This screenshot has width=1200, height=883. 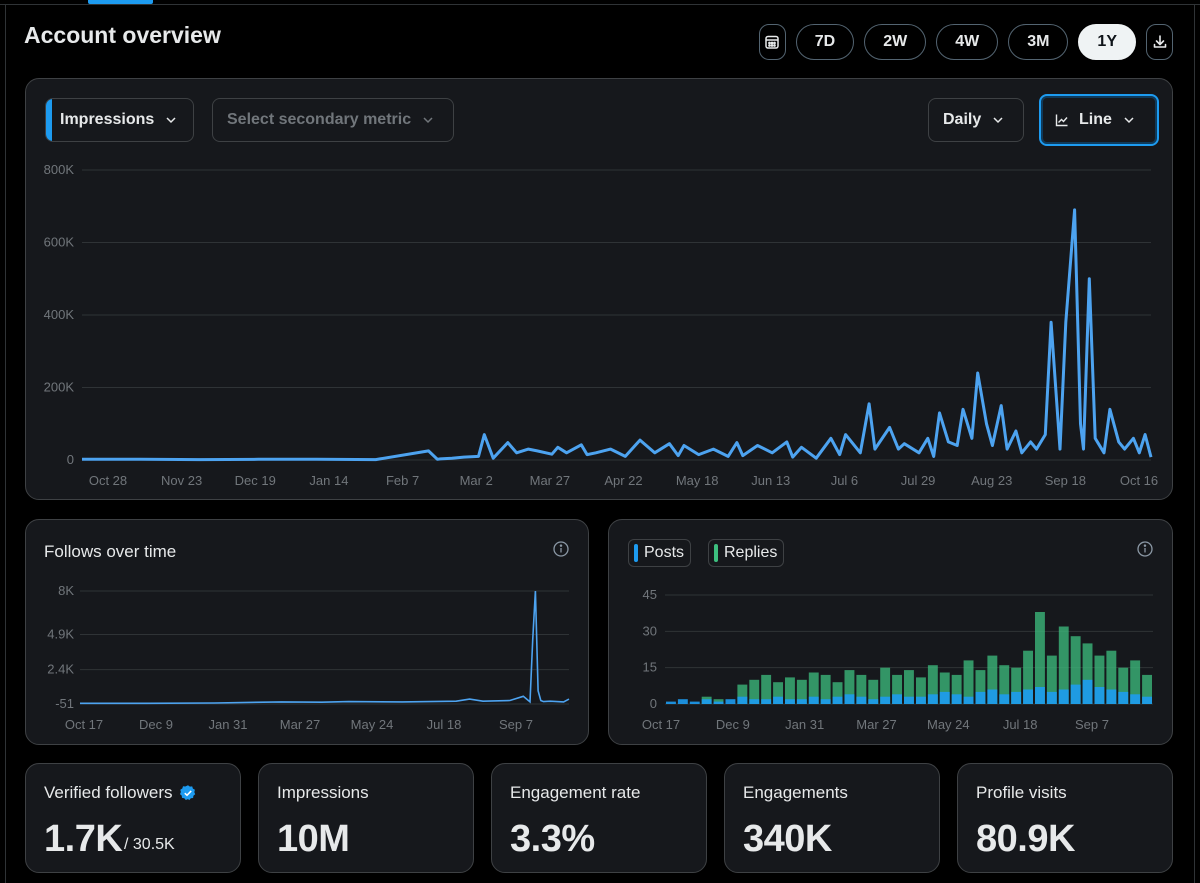 I want to click on x-tick-label: Dec 9, so click(x=733, y=724).